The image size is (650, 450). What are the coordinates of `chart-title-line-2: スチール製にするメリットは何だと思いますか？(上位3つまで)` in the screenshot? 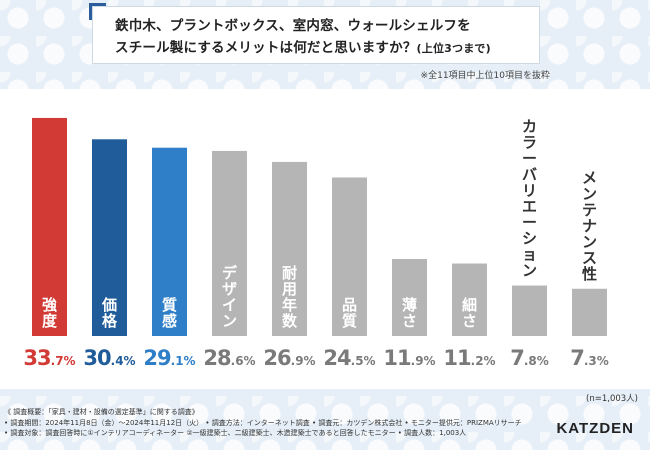 It's located at (303, 46).